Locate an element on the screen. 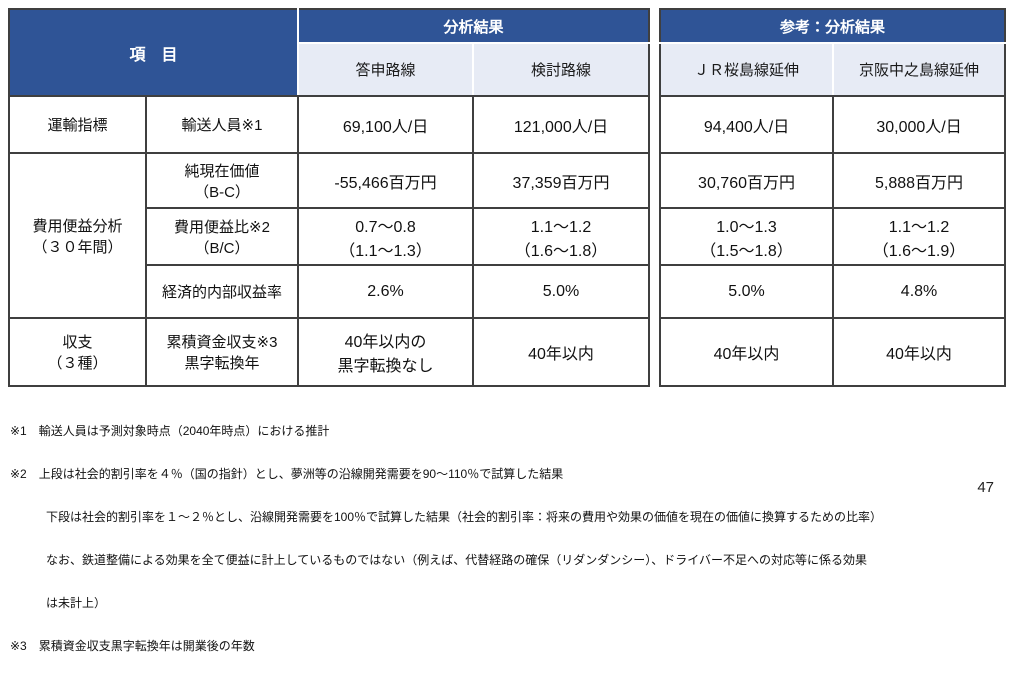 This screenshot has width=1010, height=682. header-reference: 参考：分析結果 is located at coordinates (833, 26).